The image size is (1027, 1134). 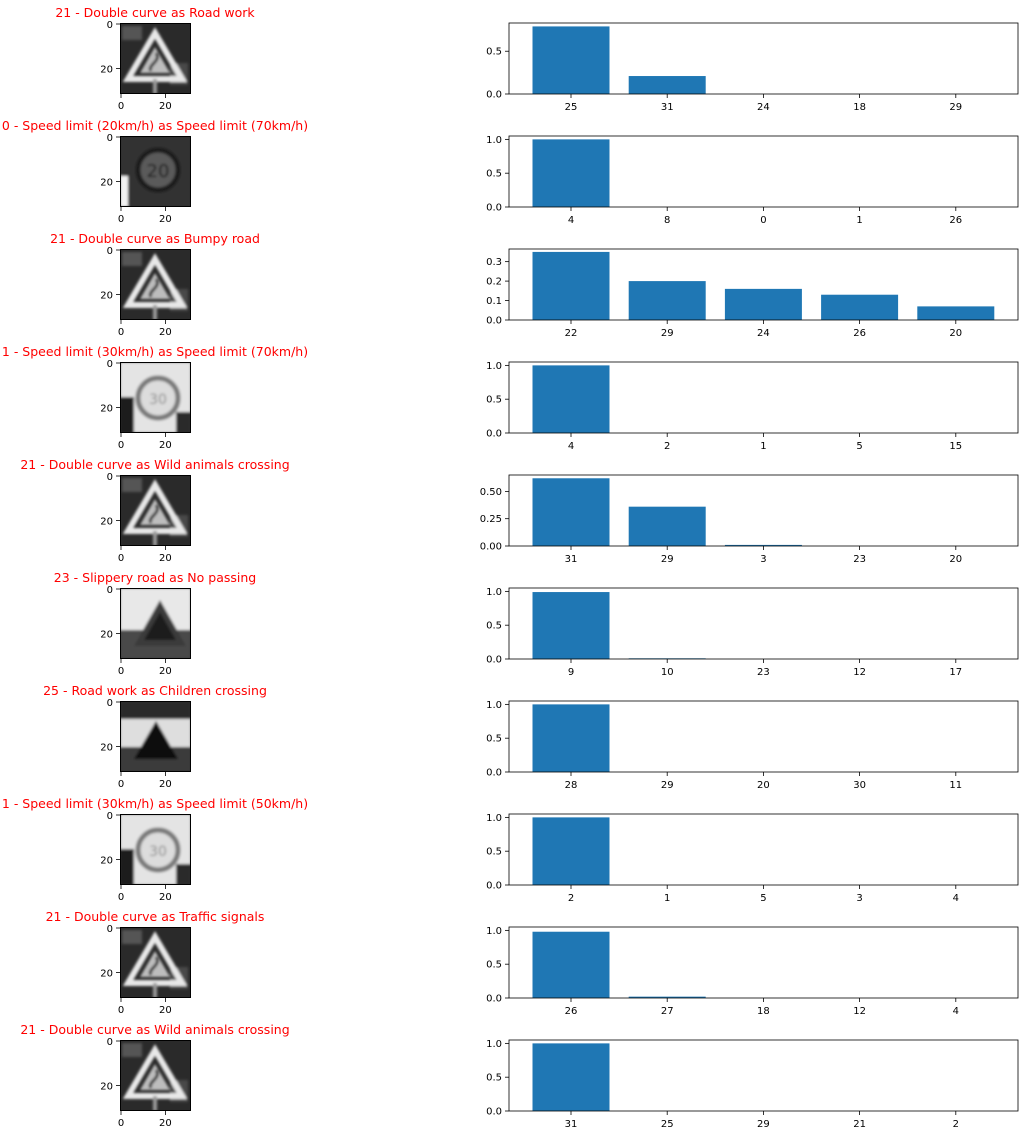 I want to click on dark-corner, so click(x=183, y=422).